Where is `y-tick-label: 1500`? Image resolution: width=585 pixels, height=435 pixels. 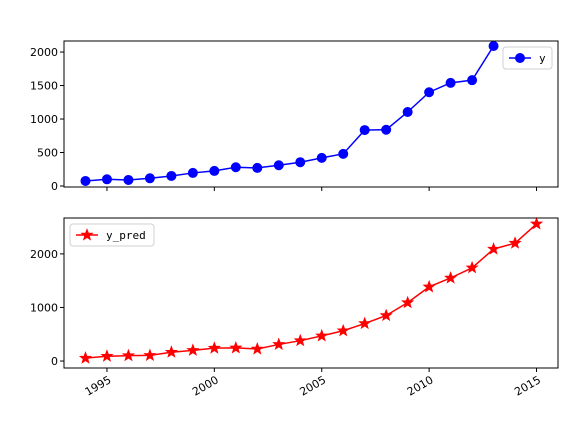 y-tick-label: 1500 is located at coordinates (44, 86).